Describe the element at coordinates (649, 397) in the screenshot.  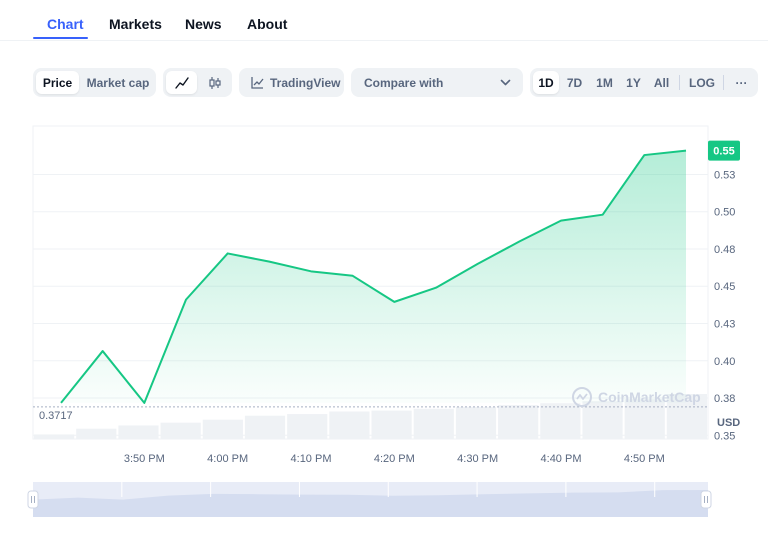
I see `watermark-text: CoinMarketCap` at that location.